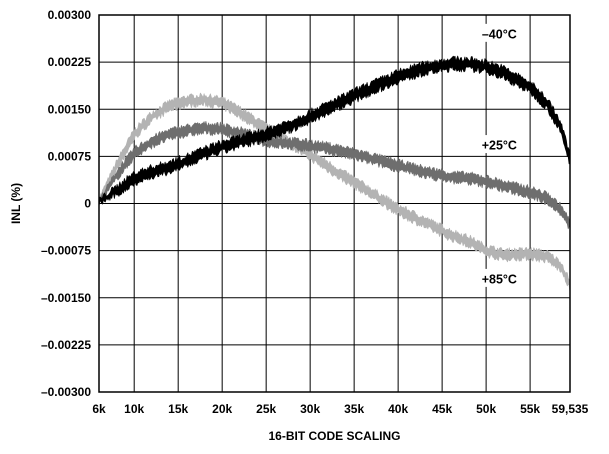  I want to click on y-tick-label: –0.00300, so click(66, 392).